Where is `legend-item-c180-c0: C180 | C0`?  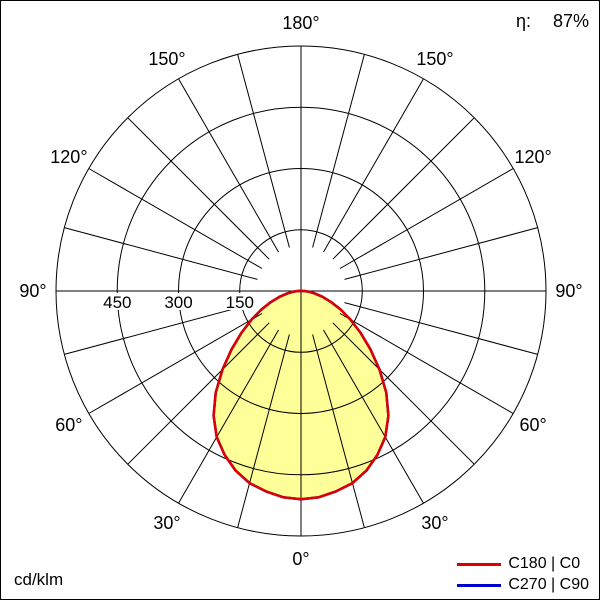
legend-item-c180-c0: C180 | C0 is located at coordinates (523, 564).